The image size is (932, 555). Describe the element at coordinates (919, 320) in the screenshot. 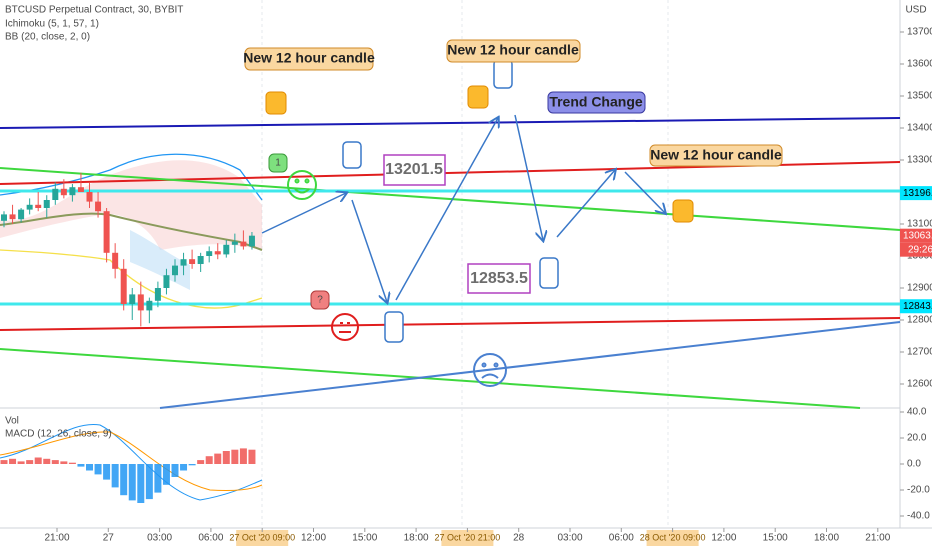

I see `price-tick-label: 12800.0` at that location.